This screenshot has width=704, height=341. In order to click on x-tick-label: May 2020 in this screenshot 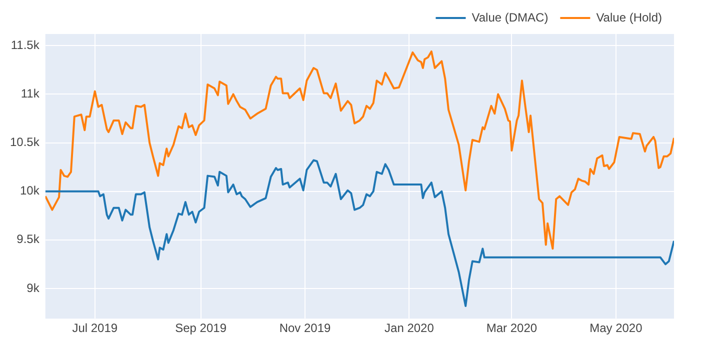, I will do `click(616, 328)`.